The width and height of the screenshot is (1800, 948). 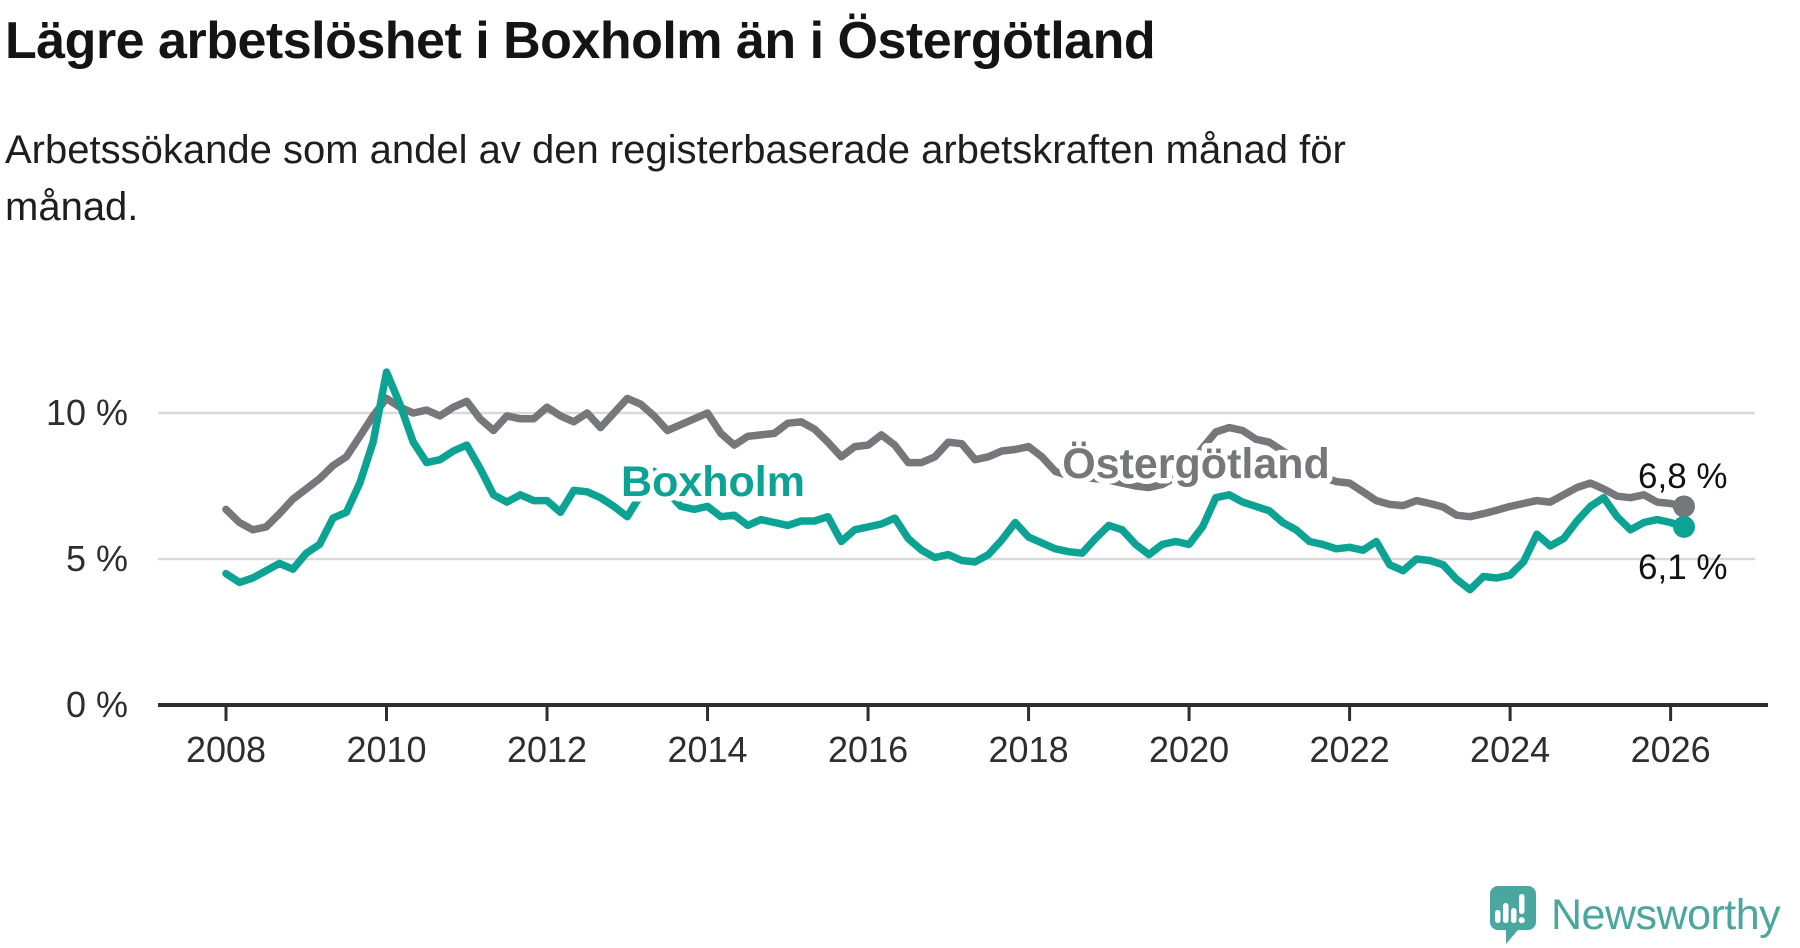 I want to click on x-axis-label-2008: 2008, so click(x=226, y=749).